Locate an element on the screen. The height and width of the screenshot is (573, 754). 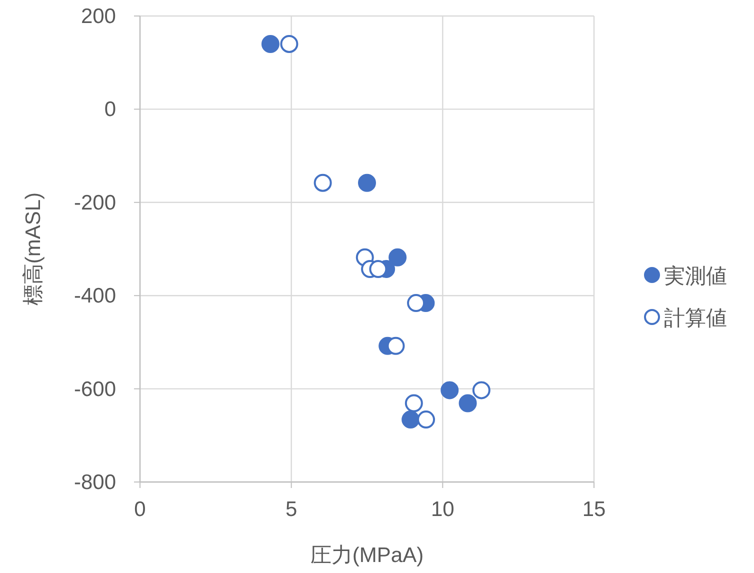
y-tick-label: -800 is located at coordinates (95, 482).